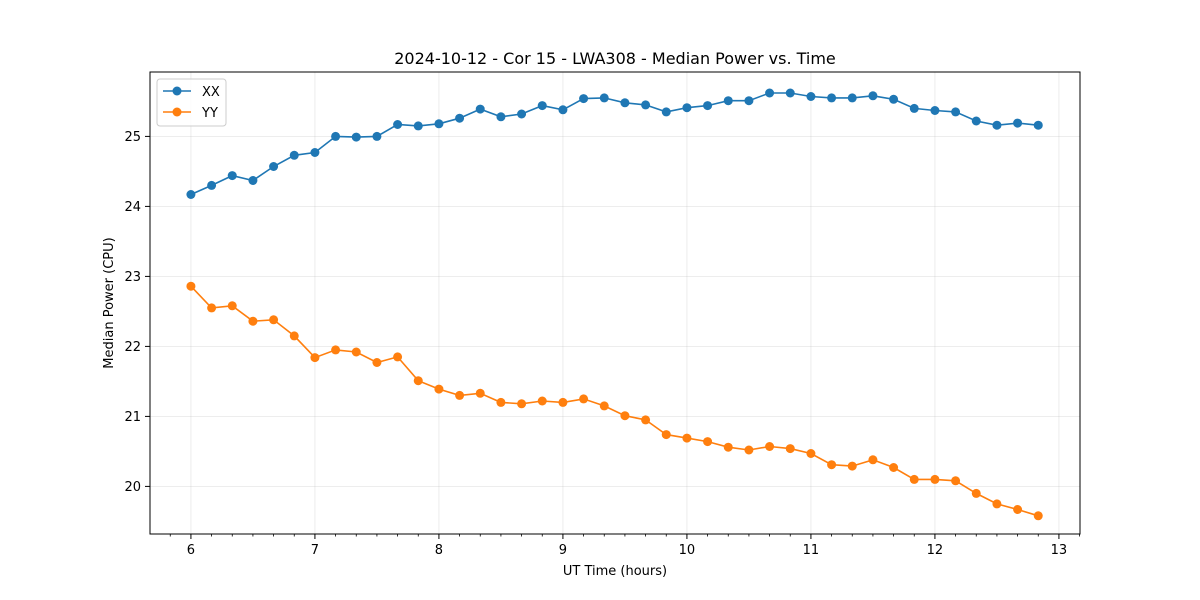 This screenshot has height=600, width=1200. I want to click on y-axis-label: Median Power (CPU), so click(109, 302).